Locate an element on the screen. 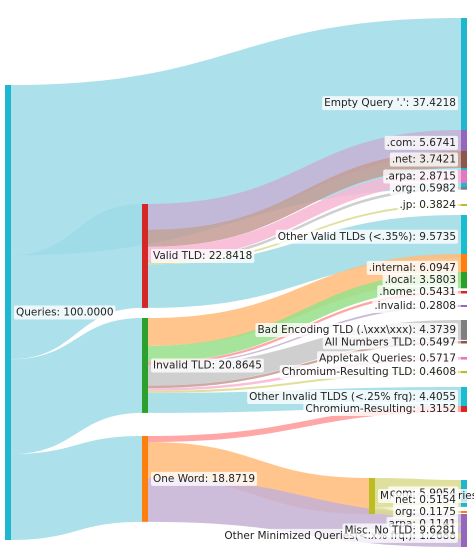  node-label-chromres: Chromium-Resulting: 1.3152 is located at coordinates (380, 408).